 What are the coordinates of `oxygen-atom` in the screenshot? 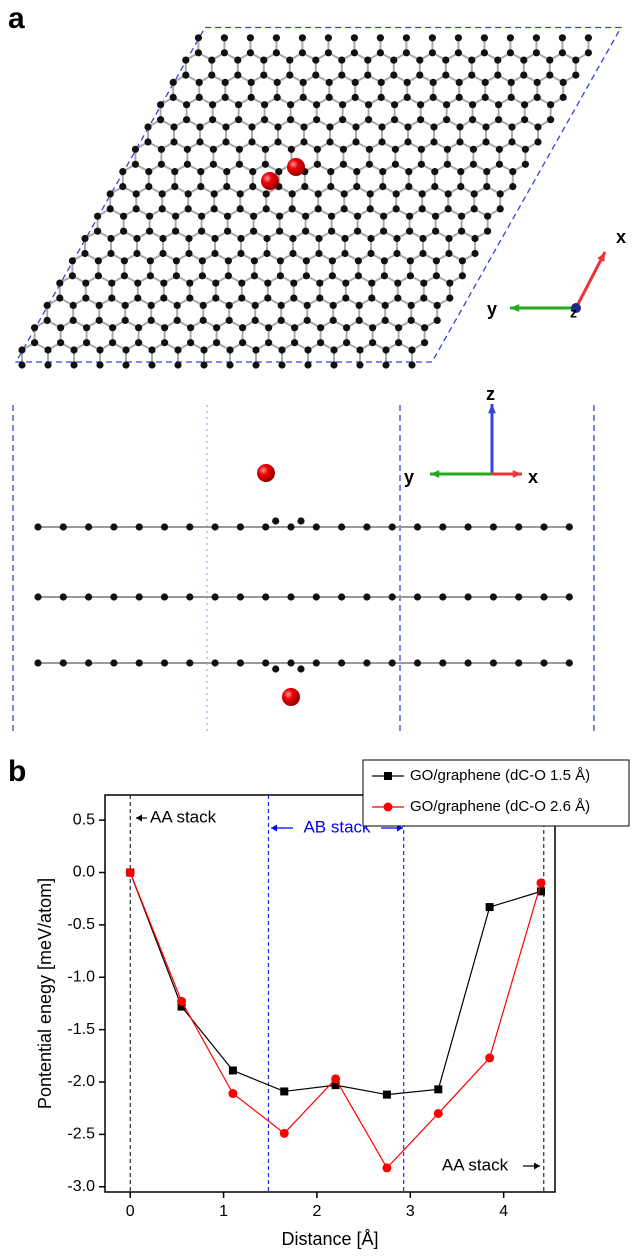 It's located at (296, 167).